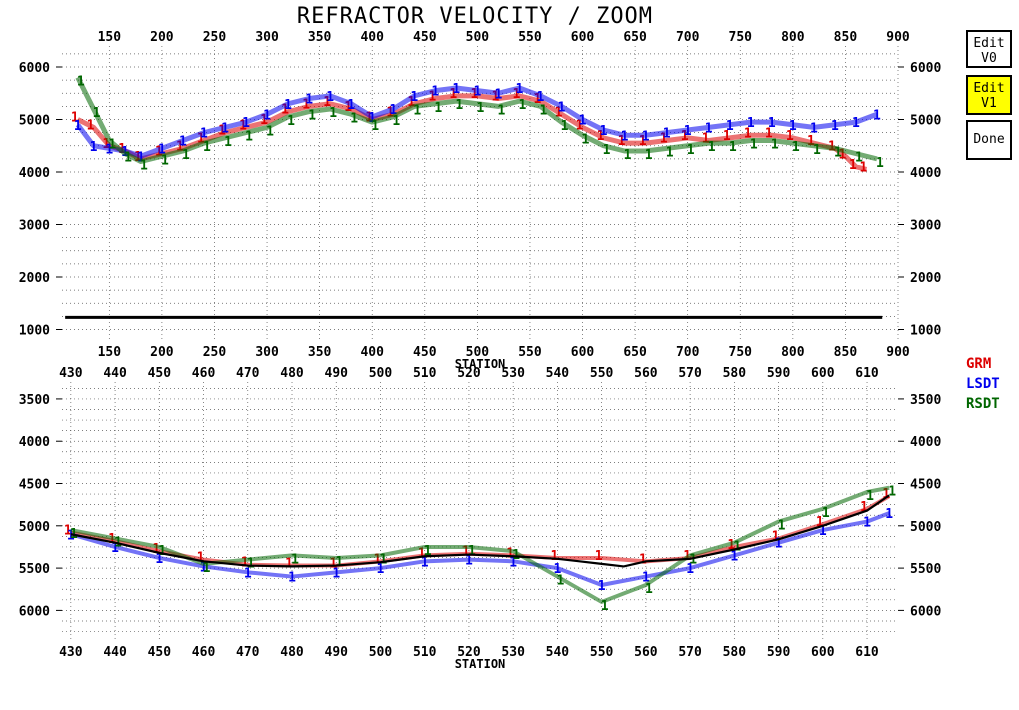 The width and height of the screenshot is (1019, 710). What do you see at coordinates (846, 37) in the screenshot?
I see `x-tick-label-top: 850` at bounding box center [846, 37].